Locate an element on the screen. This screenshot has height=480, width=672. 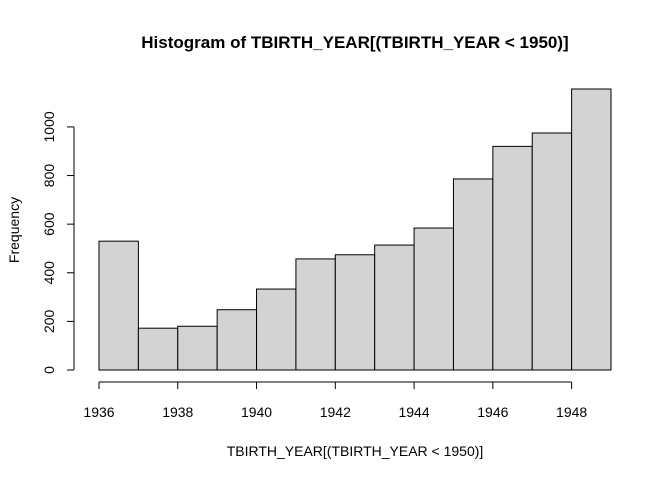
histogram-bar-1938 is located at coordinates (197, 348).